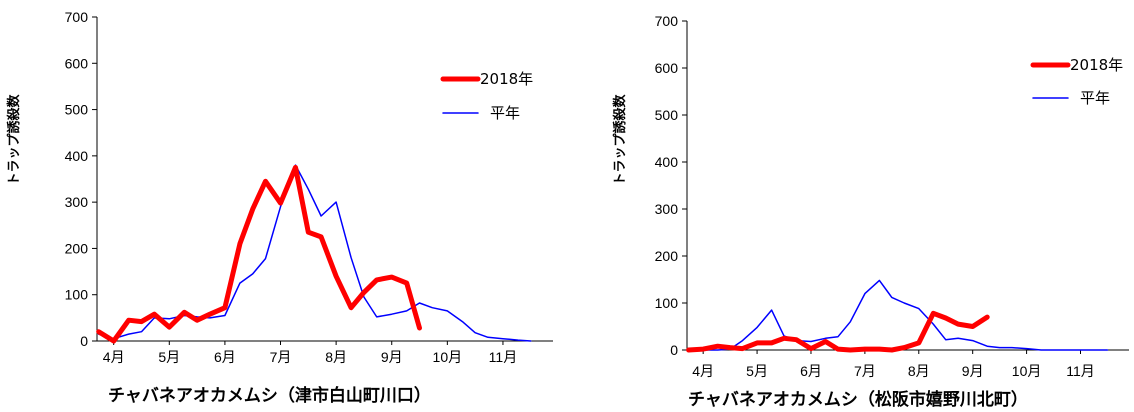 This screenshot has height=412, width=1134. Describe the element at coordinates (858, 399) in the screenshot. I see `chart-caption: チャバネアオカメムシ（松阪市嬉野川北町）` at that location.